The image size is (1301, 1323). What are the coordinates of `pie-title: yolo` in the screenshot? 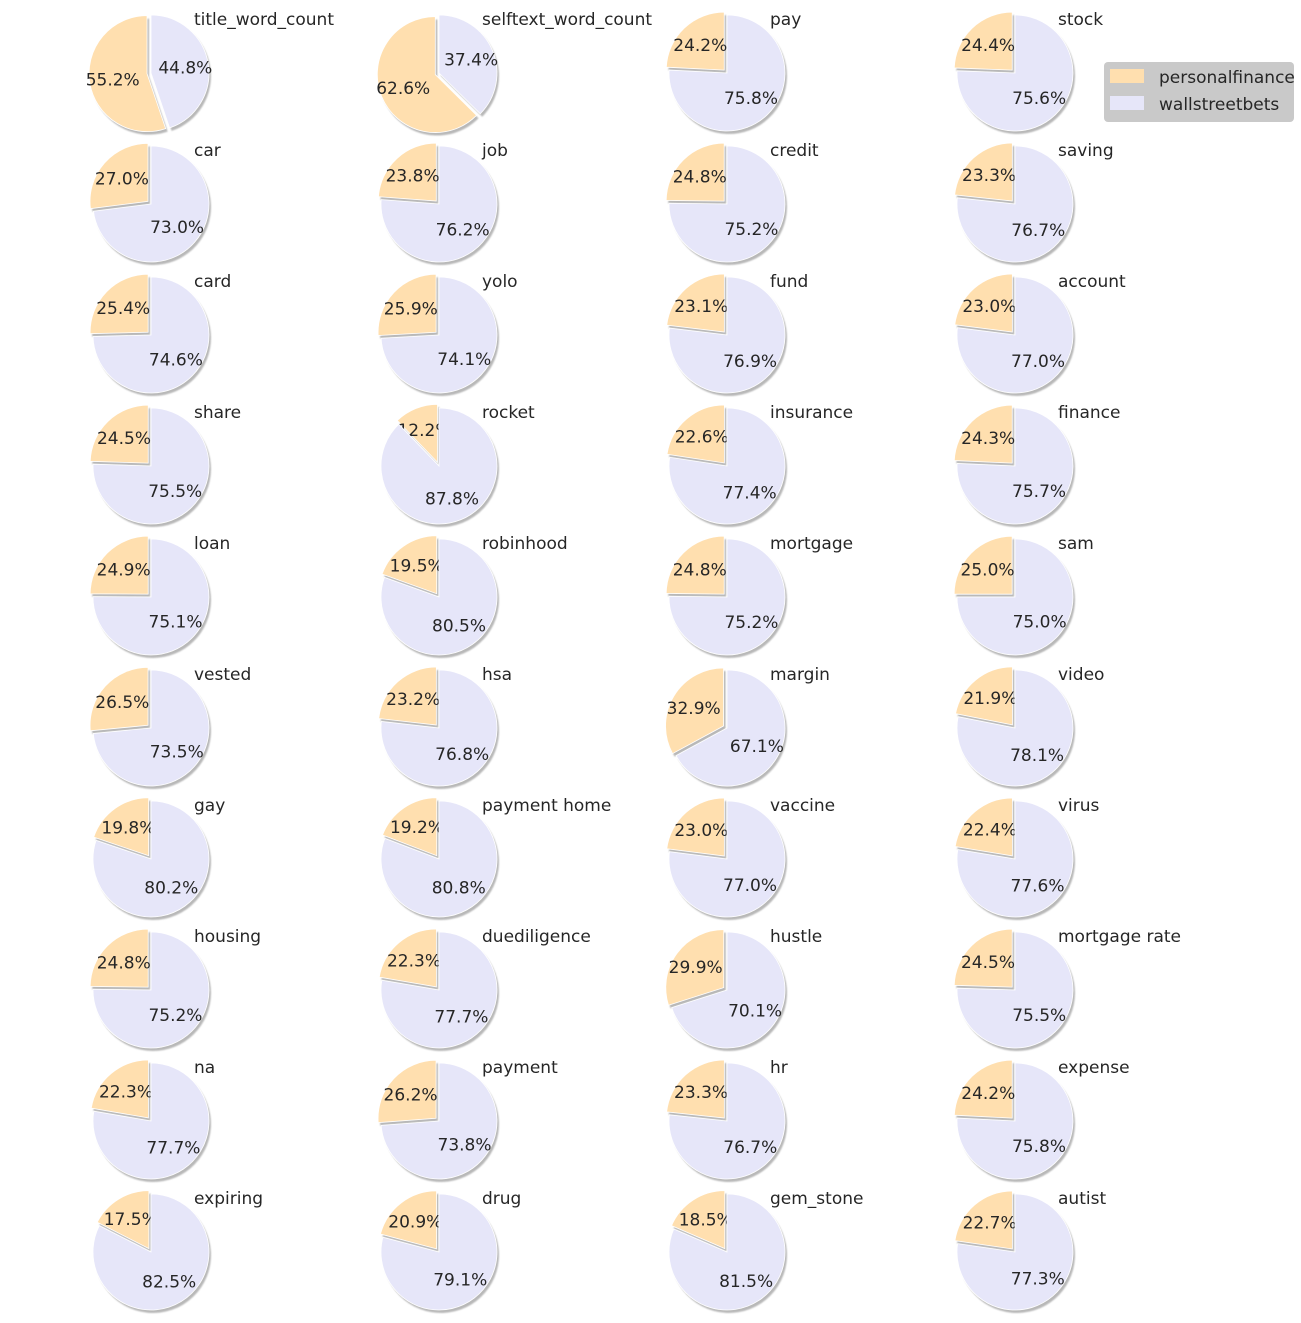 It's located at (500, 282).